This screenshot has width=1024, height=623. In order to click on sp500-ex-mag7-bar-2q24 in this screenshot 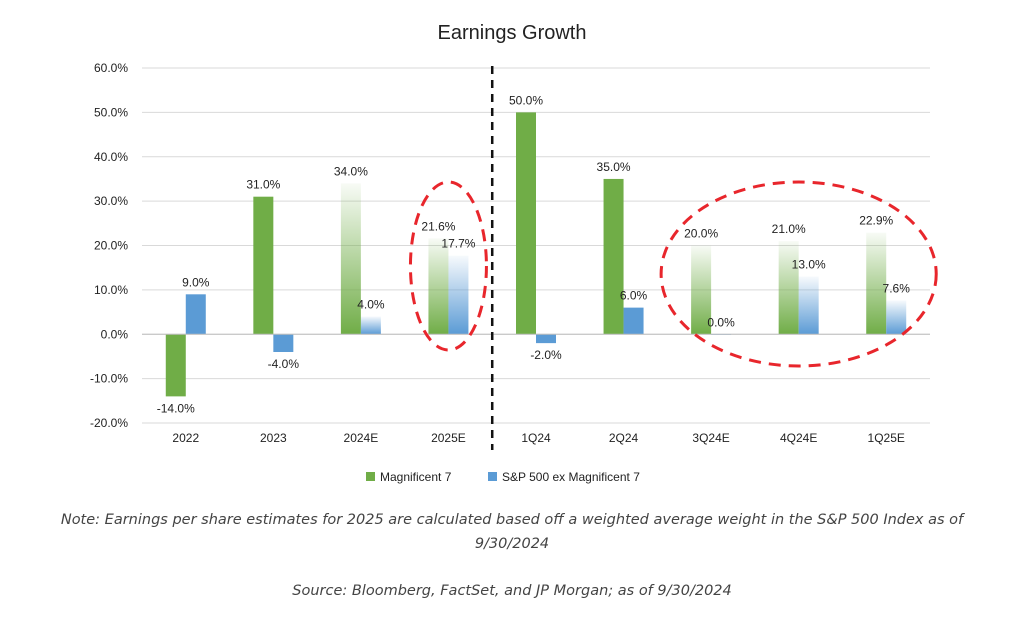, I will do `click(633, 321)`.